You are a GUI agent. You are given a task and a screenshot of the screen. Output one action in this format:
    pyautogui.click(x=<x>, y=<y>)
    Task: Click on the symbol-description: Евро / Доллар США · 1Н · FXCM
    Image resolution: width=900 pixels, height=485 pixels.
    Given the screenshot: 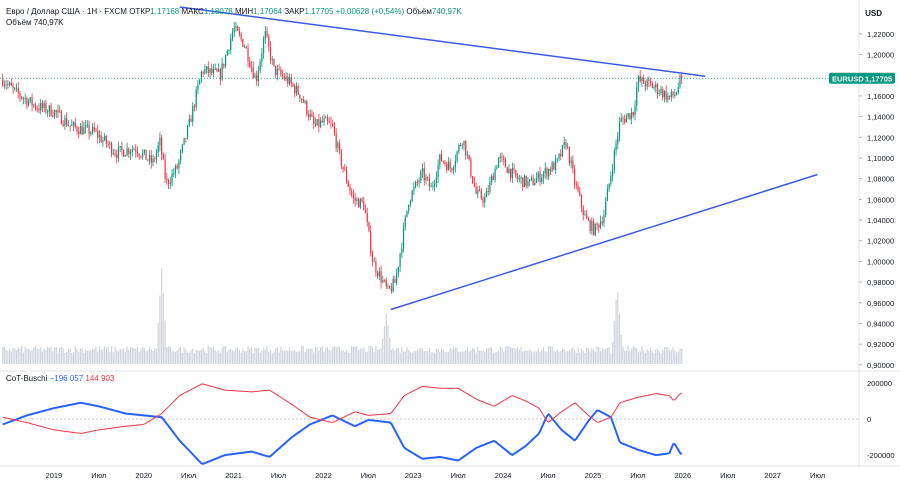 What is the action you would take?
    pyautogui.click(x=66, y=11)
    